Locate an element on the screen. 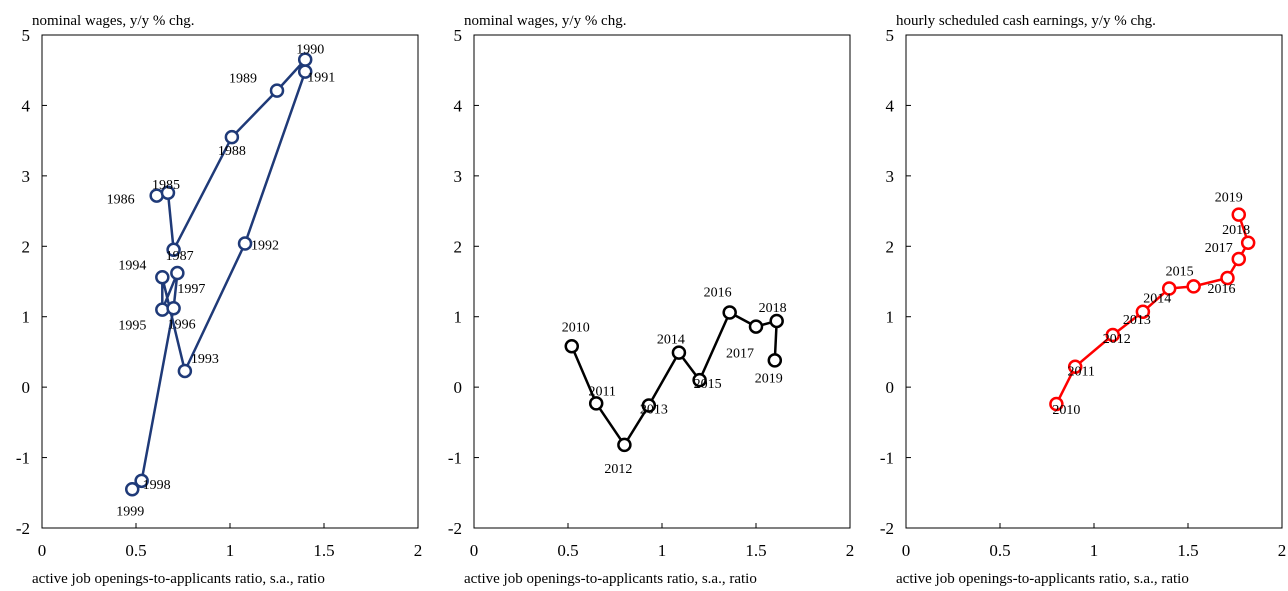  data-label-1985: 1985 is located at coordinates (166, 185).